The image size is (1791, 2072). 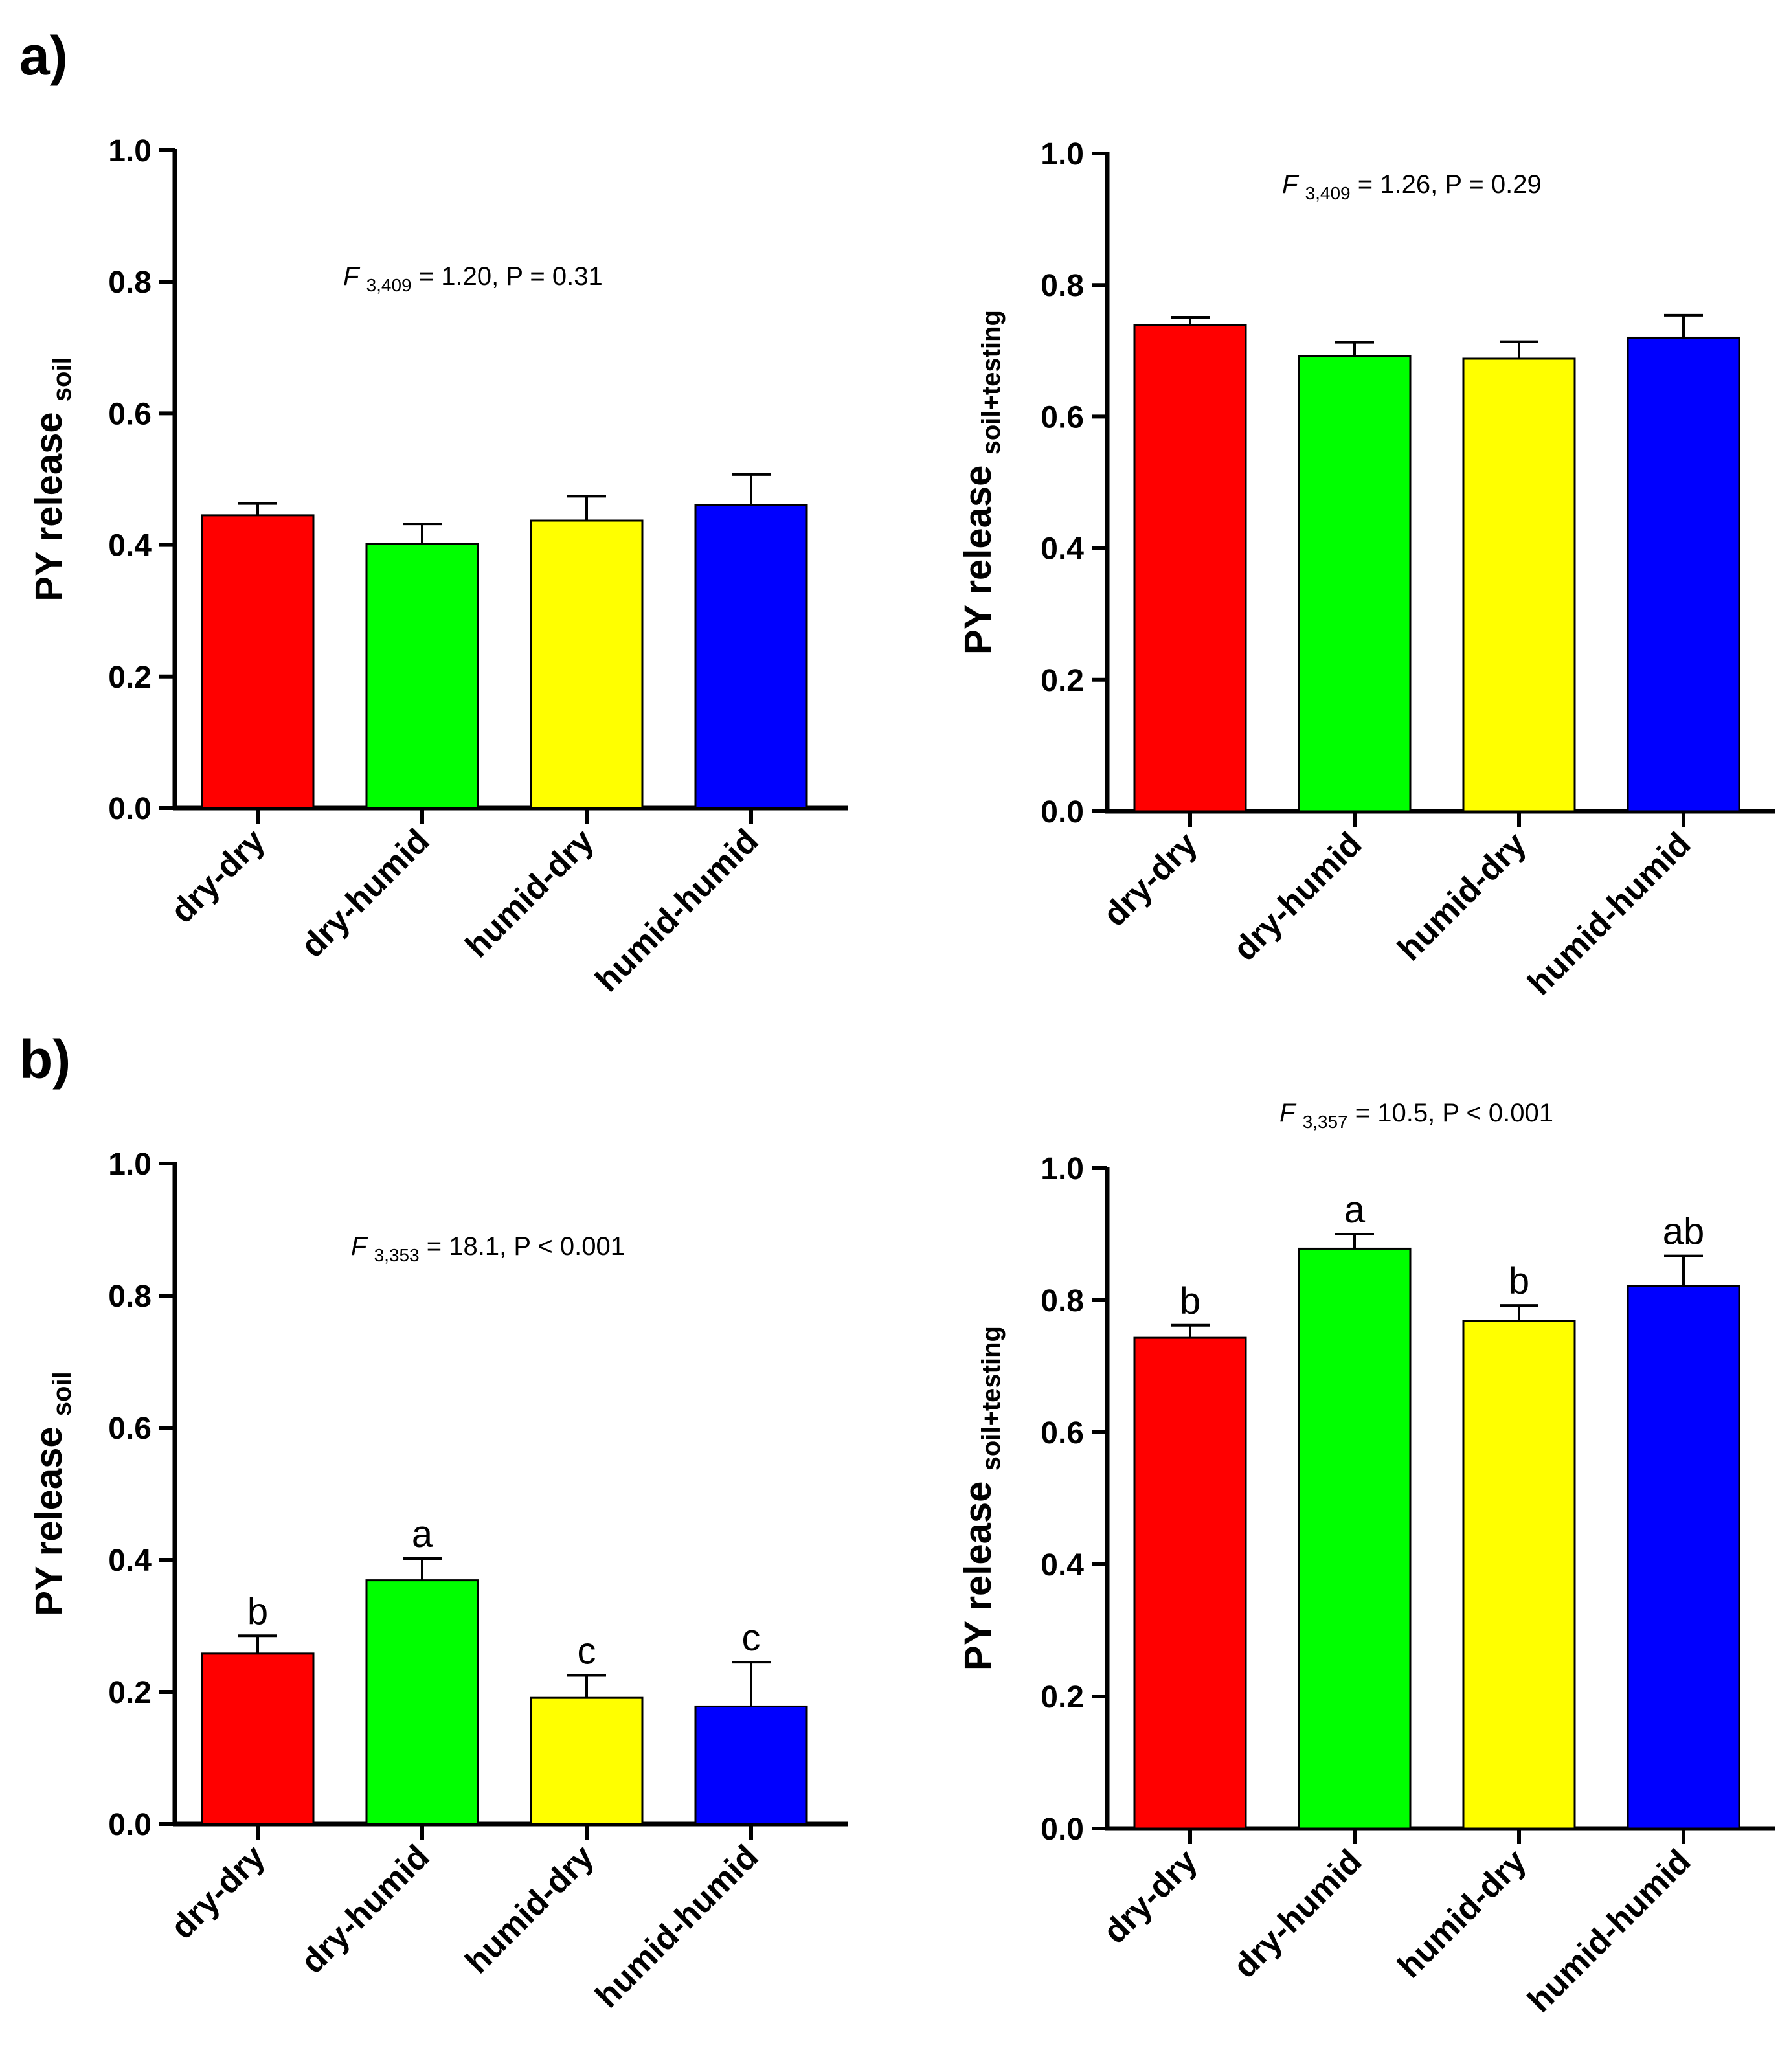 I want to click on stat-values: = 10.5, P < 0.001, so click(x=1454, y=1113).